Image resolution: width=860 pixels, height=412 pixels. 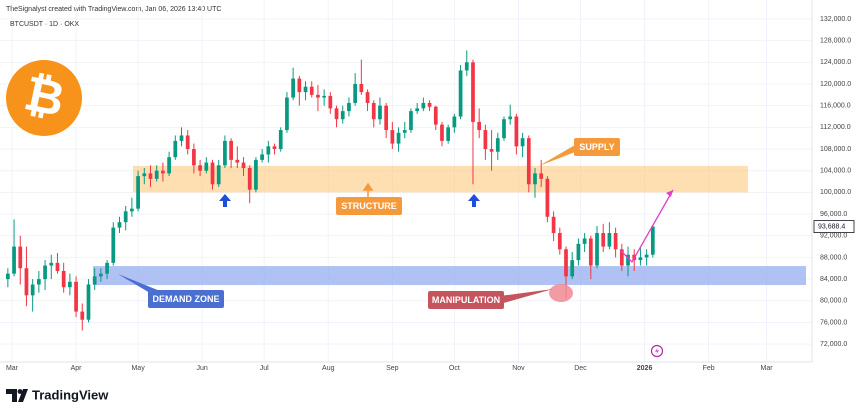 What do you see at coordinates (835, 62) in the screenshot?
I see `y-tick-label: 124,000.0` at bounding box center [835, 62].